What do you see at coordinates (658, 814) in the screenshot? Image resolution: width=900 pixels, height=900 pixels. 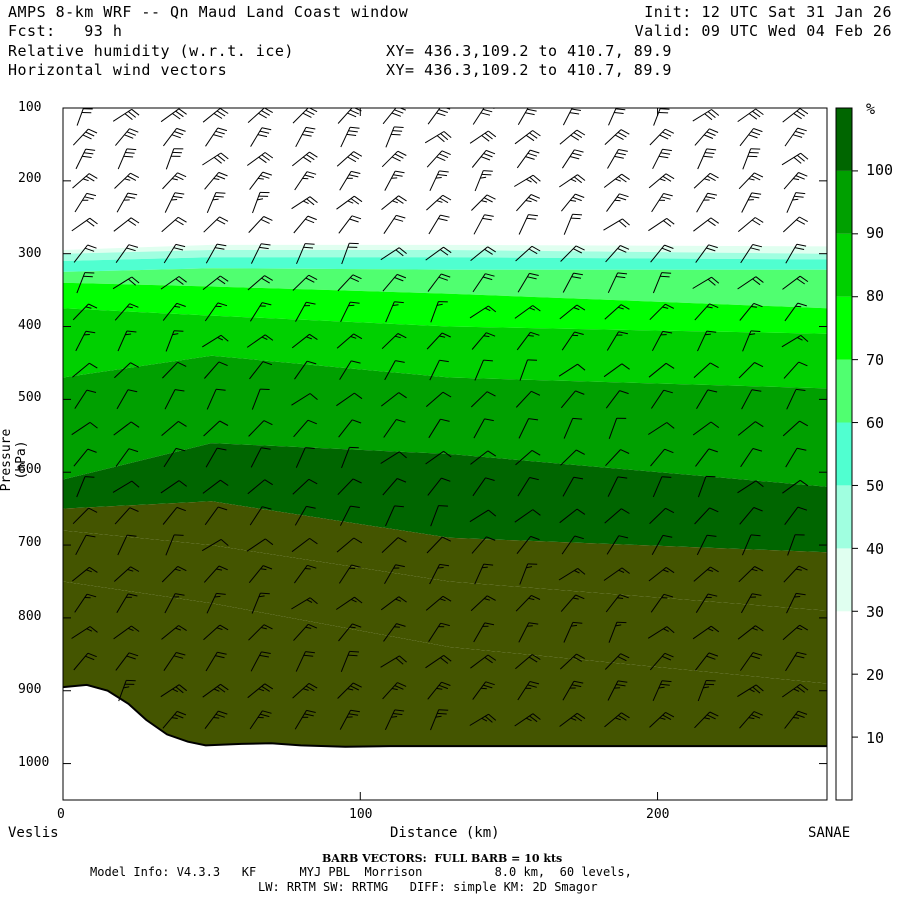 I see `x-tick-label: 200` at bounding box center [658, 814].